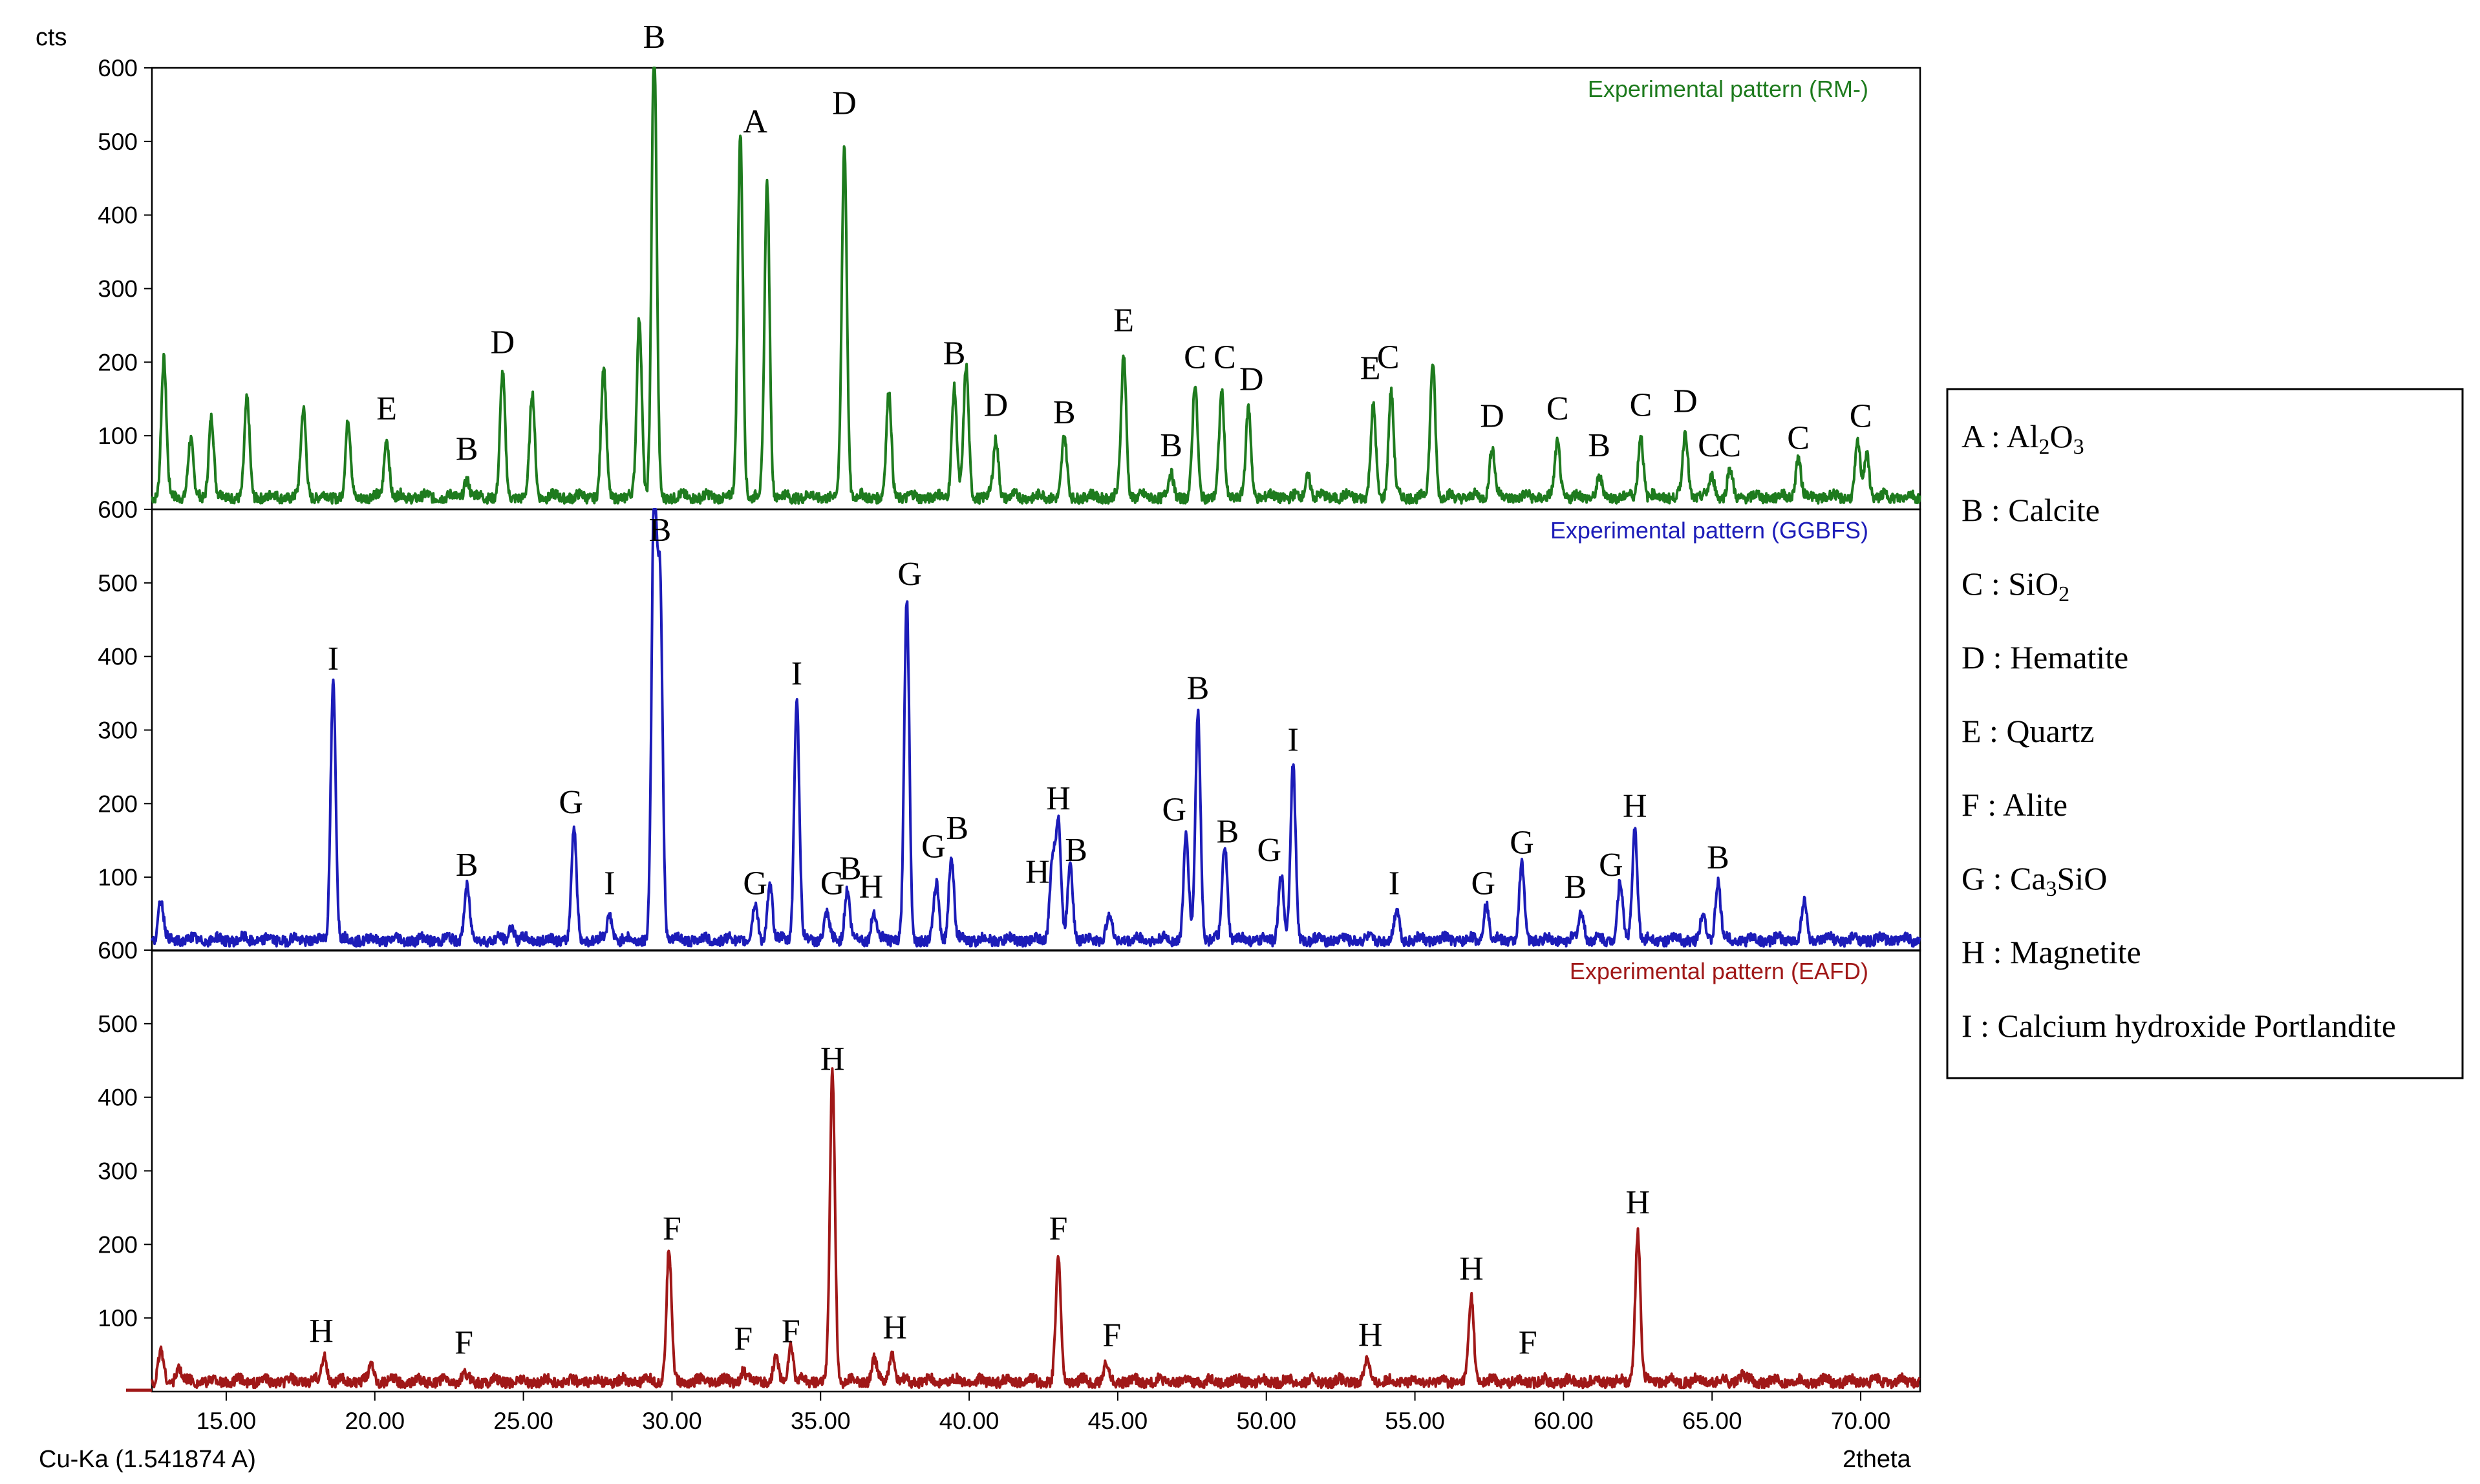  Describe the element at coordinates (2034, 880) in the screenshot. I see `legend-entry: G : Ca3SiO` at that location.